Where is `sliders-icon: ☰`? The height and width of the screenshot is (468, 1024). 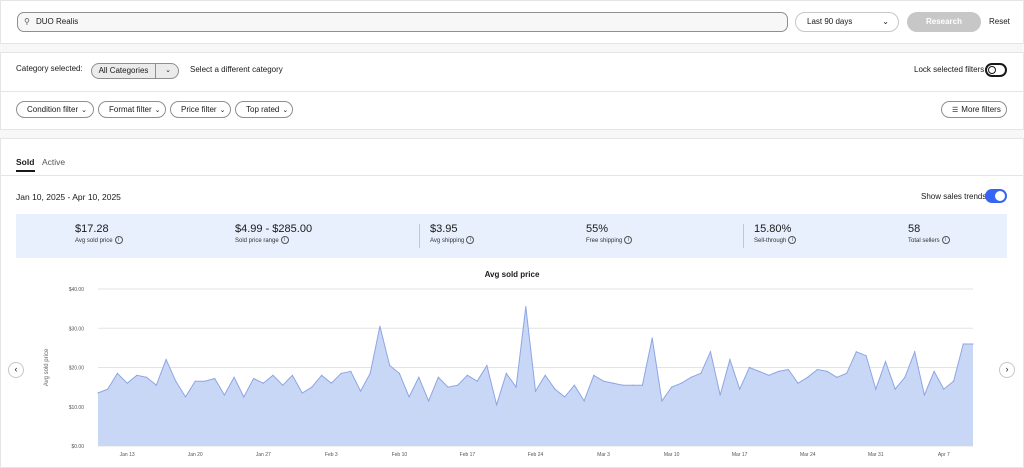
sliders-icon: ☰ is located at coordinates (955, 110).